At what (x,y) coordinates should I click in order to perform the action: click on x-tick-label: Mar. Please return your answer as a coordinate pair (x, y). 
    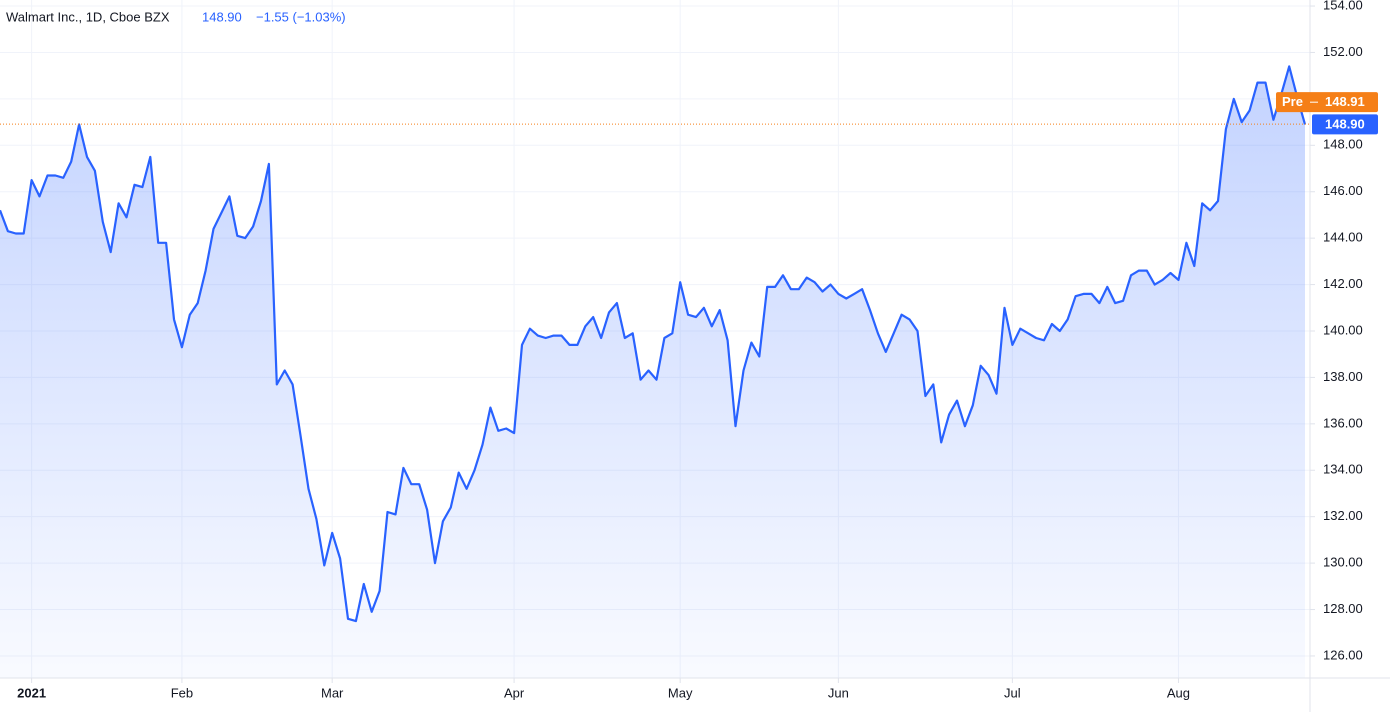
    Looking at the image, I should click on (332, 692).